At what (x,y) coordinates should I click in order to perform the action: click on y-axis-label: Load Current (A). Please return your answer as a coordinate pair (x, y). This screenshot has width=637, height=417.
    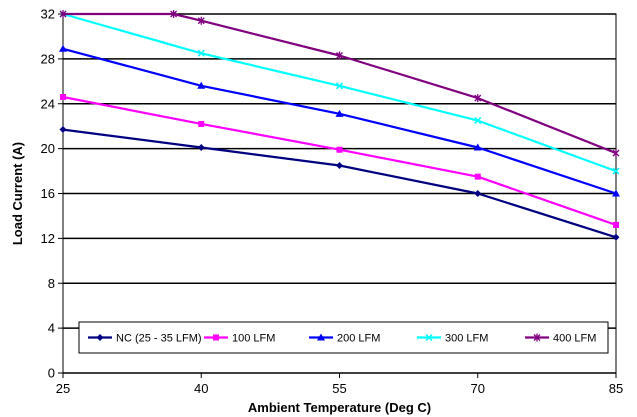
    Looking at the image, I should click on (17, 193).